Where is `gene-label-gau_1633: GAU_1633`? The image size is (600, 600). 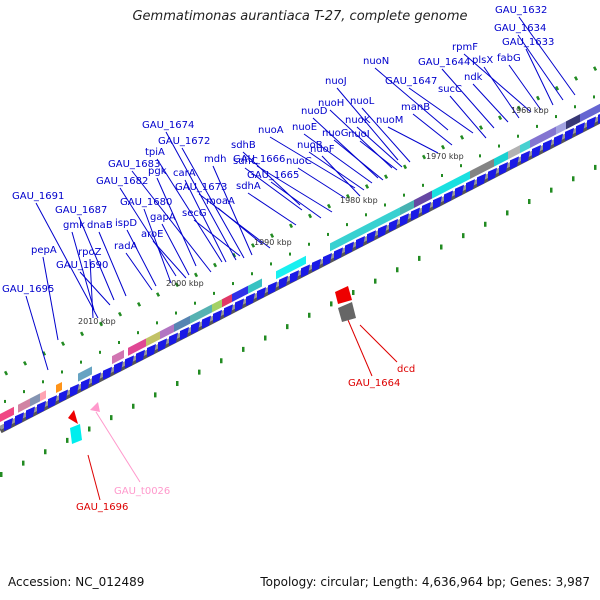 gene-label-gau_1633: GAU_1633 is located at coordinates (528, 42).